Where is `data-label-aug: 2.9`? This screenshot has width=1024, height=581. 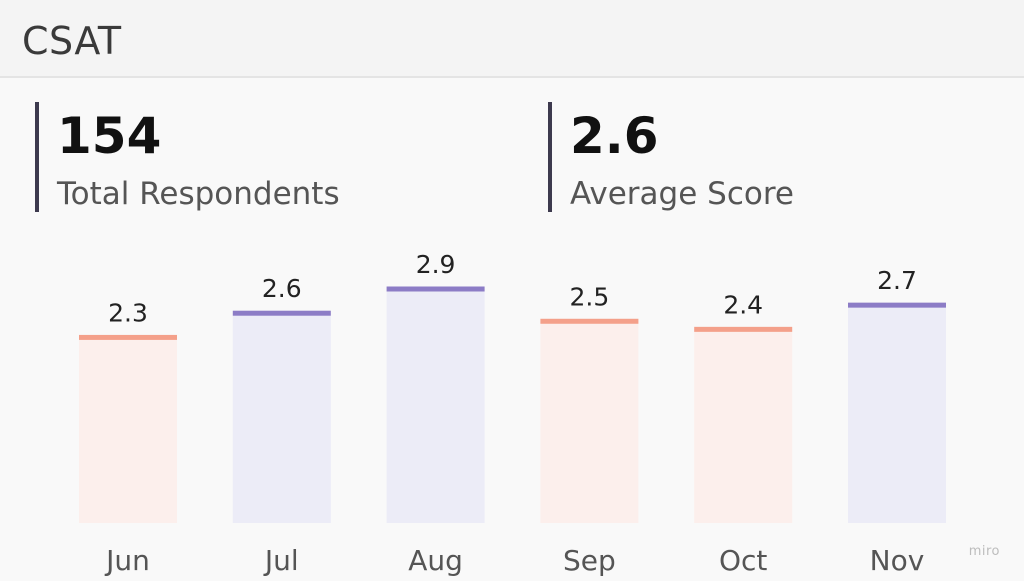
data-label-aug: 2.9 is located at coordinates (436, 264).